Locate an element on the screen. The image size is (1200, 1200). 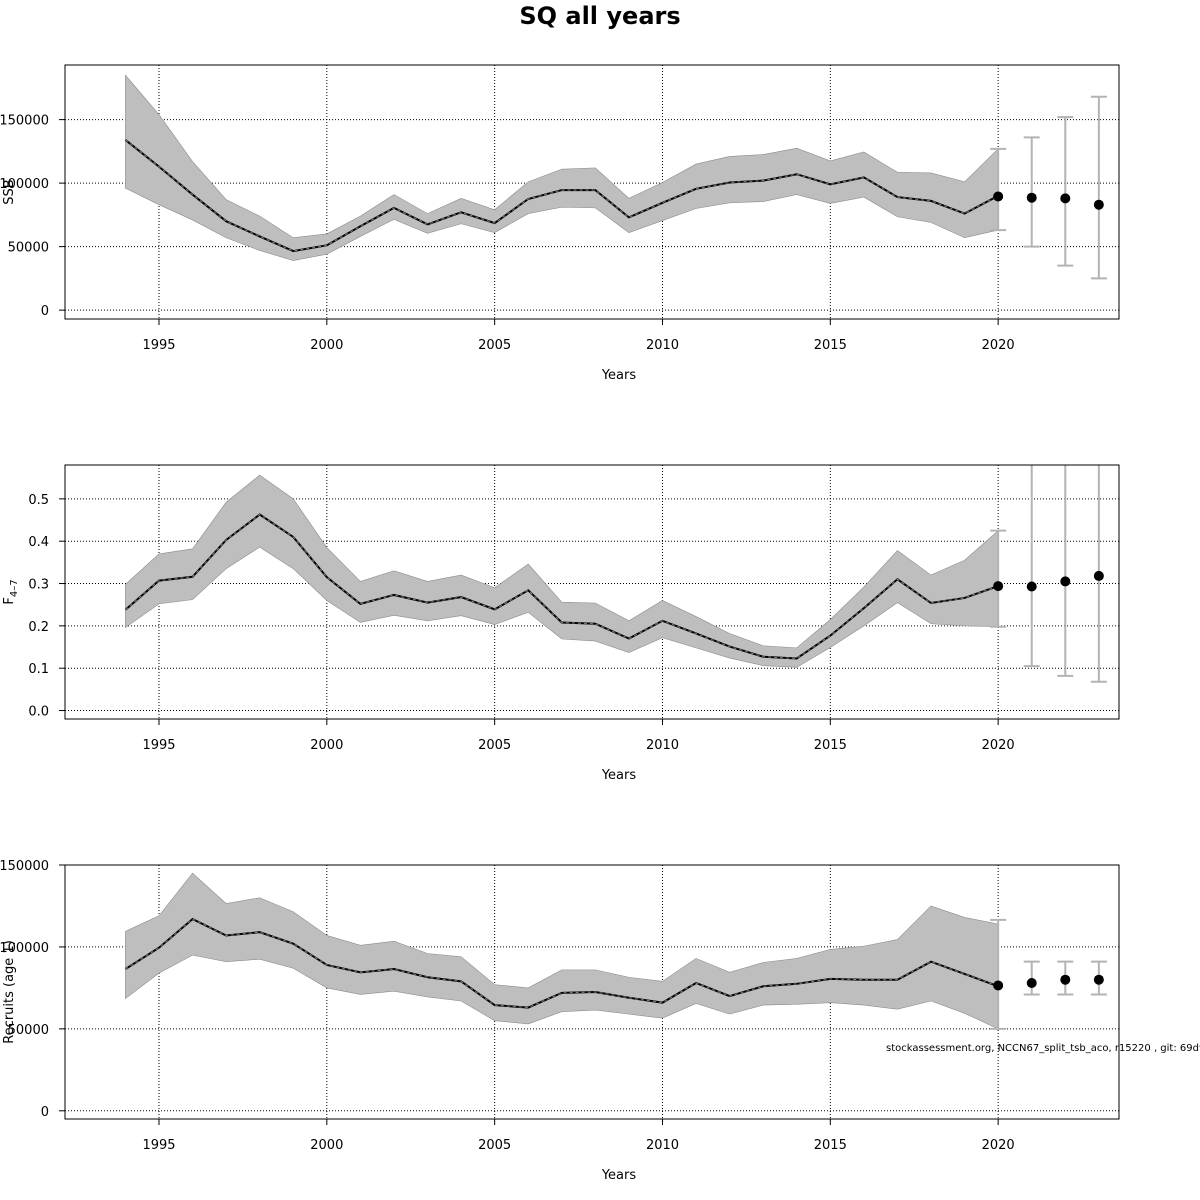
y-tick-label: 0.1 is located at coordinates (38, 669).